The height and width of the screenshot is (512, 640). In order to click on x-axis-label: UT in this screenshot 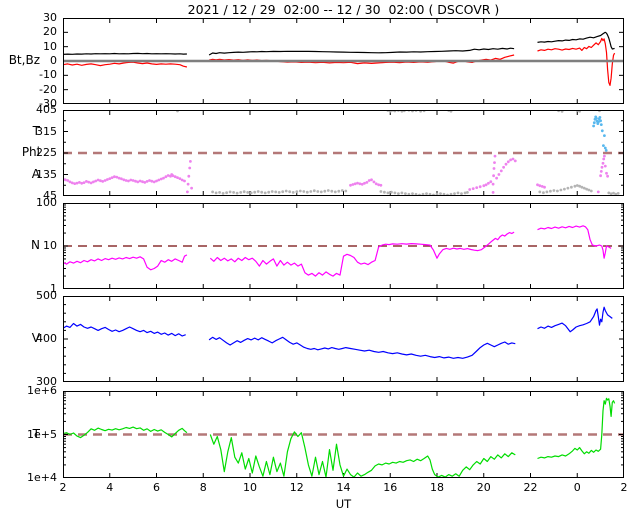, I will do `click(343, 504)`.